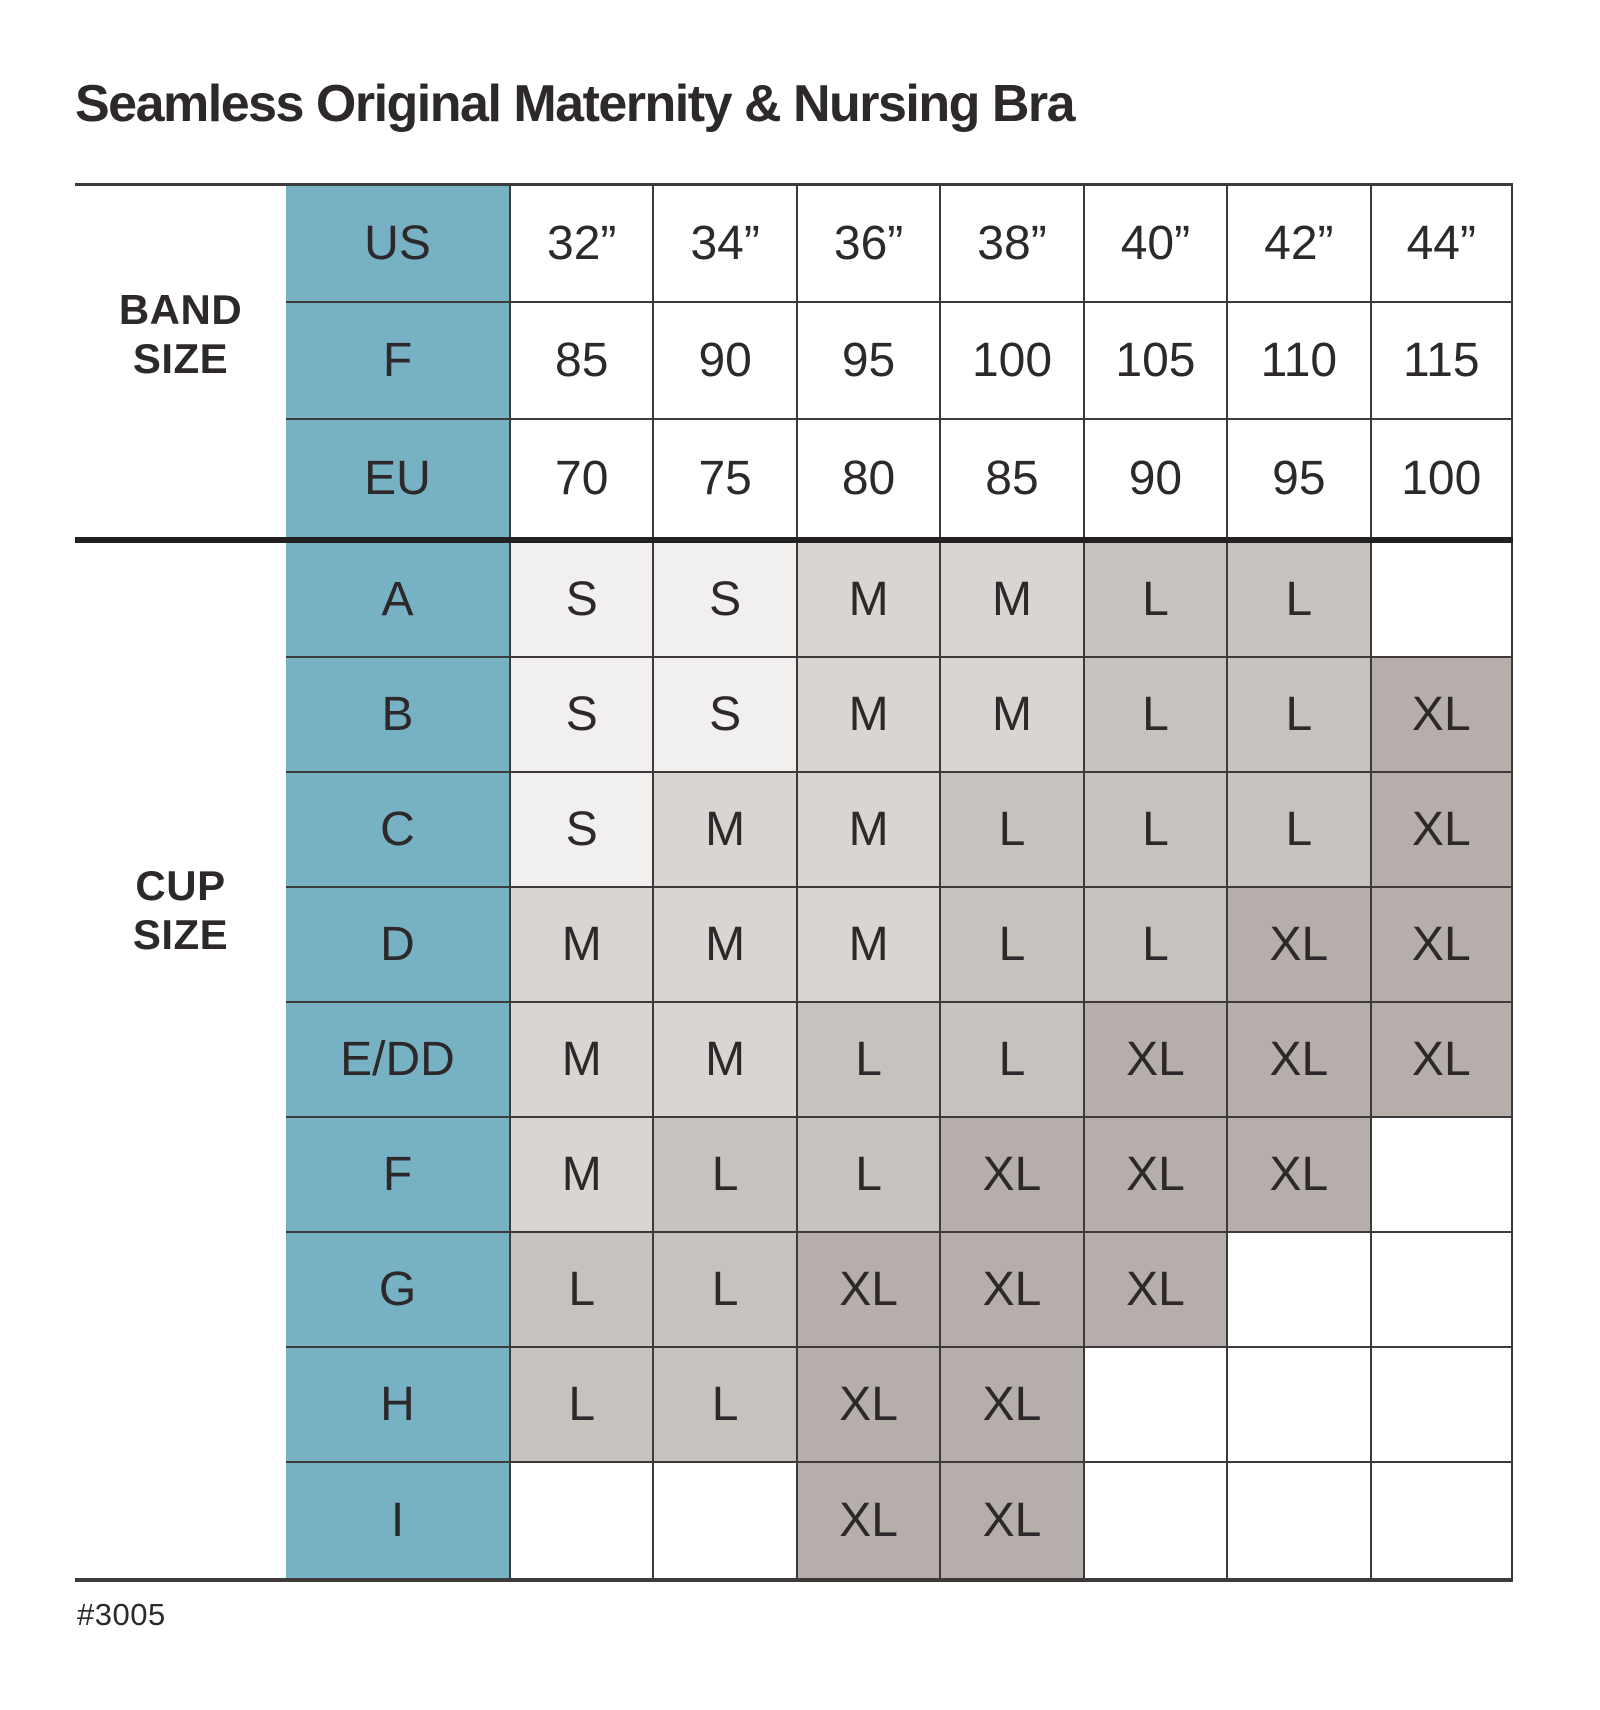 The height and width of the screenshot is (1710, 1600). I want to click on cup-size-label-line1: CUP, so click(180, 885).